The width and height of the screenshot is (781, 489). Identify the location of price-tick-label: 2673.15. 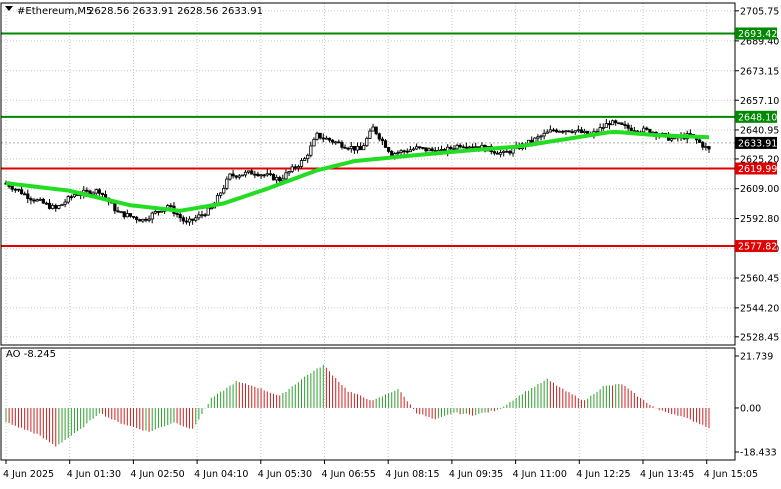
(759, 71).